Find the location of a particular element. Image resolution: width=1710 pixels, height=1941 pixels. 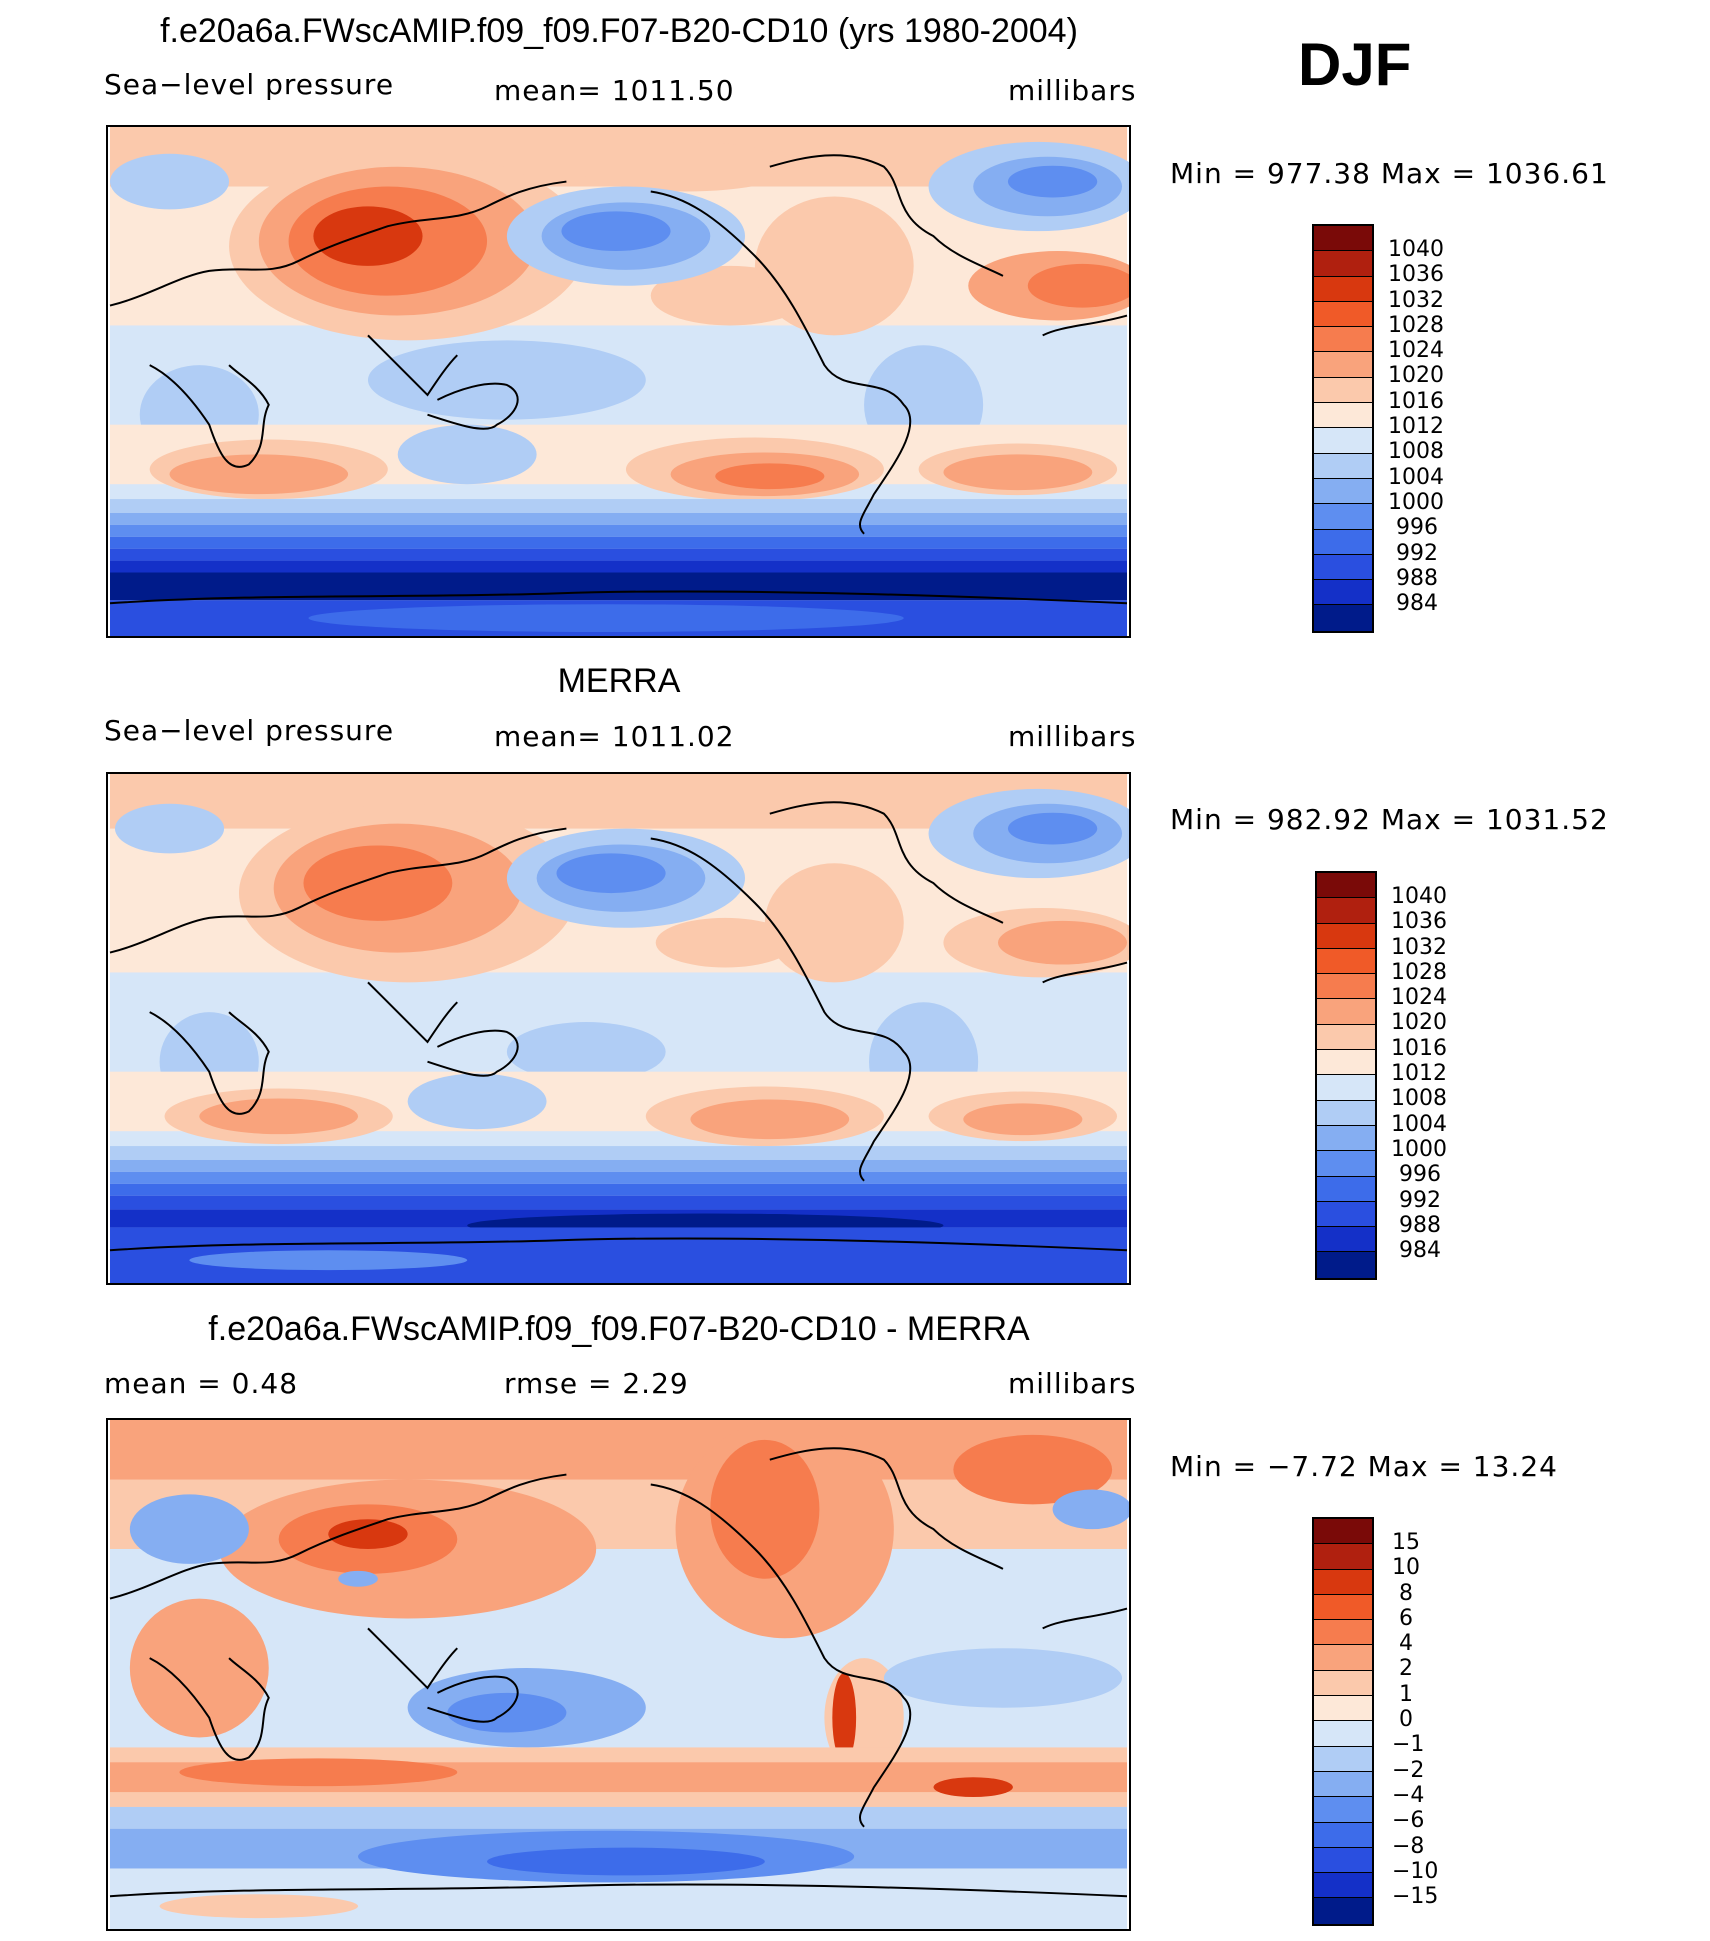

panel-2-colorbar is located at coordinates (1346, 1075).